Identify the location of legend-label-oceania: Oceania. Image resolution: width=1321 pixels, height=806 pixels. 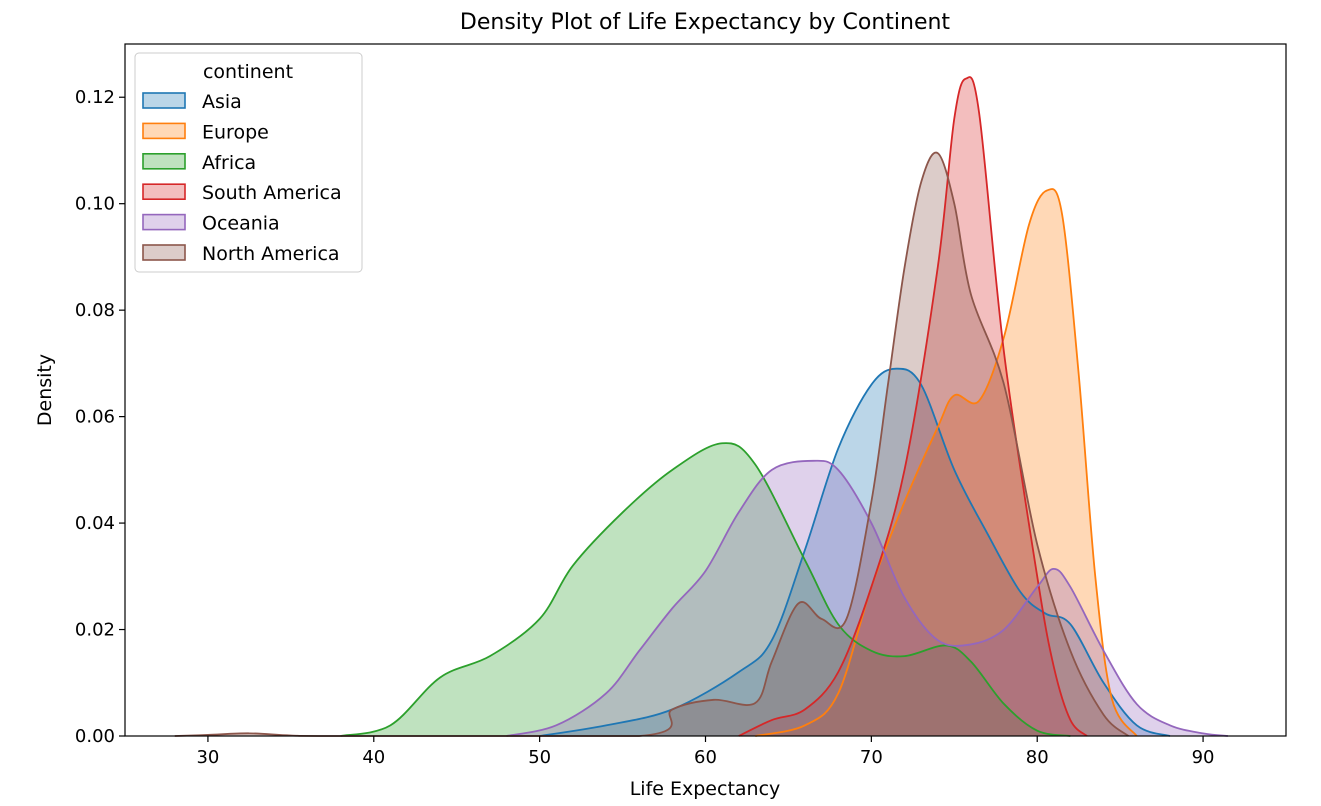
(241, 224).